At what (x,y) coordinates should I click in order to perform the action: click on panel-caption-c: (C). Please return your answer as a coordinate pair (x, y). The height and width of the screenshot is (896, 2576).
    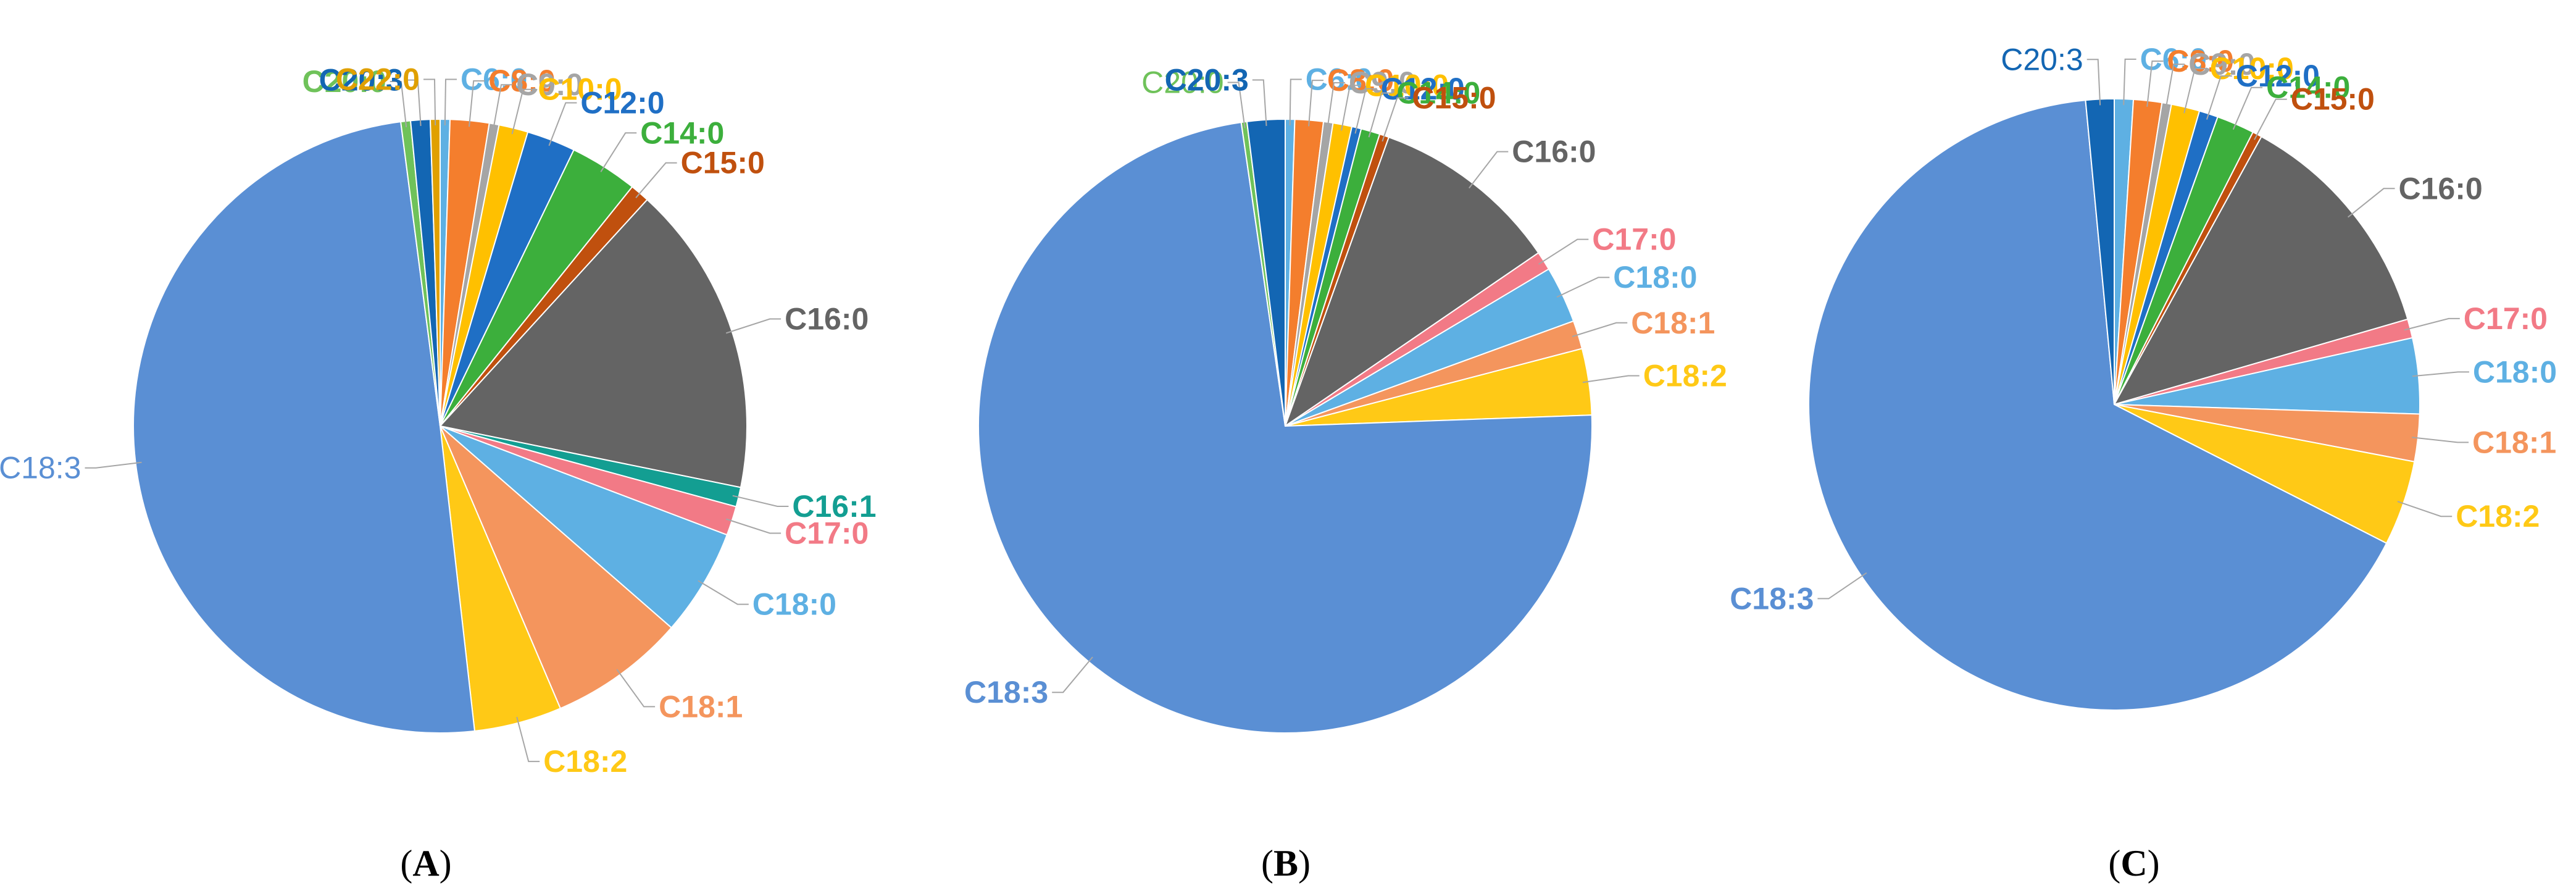
    Looking at the image, I should click on (2134, 863).